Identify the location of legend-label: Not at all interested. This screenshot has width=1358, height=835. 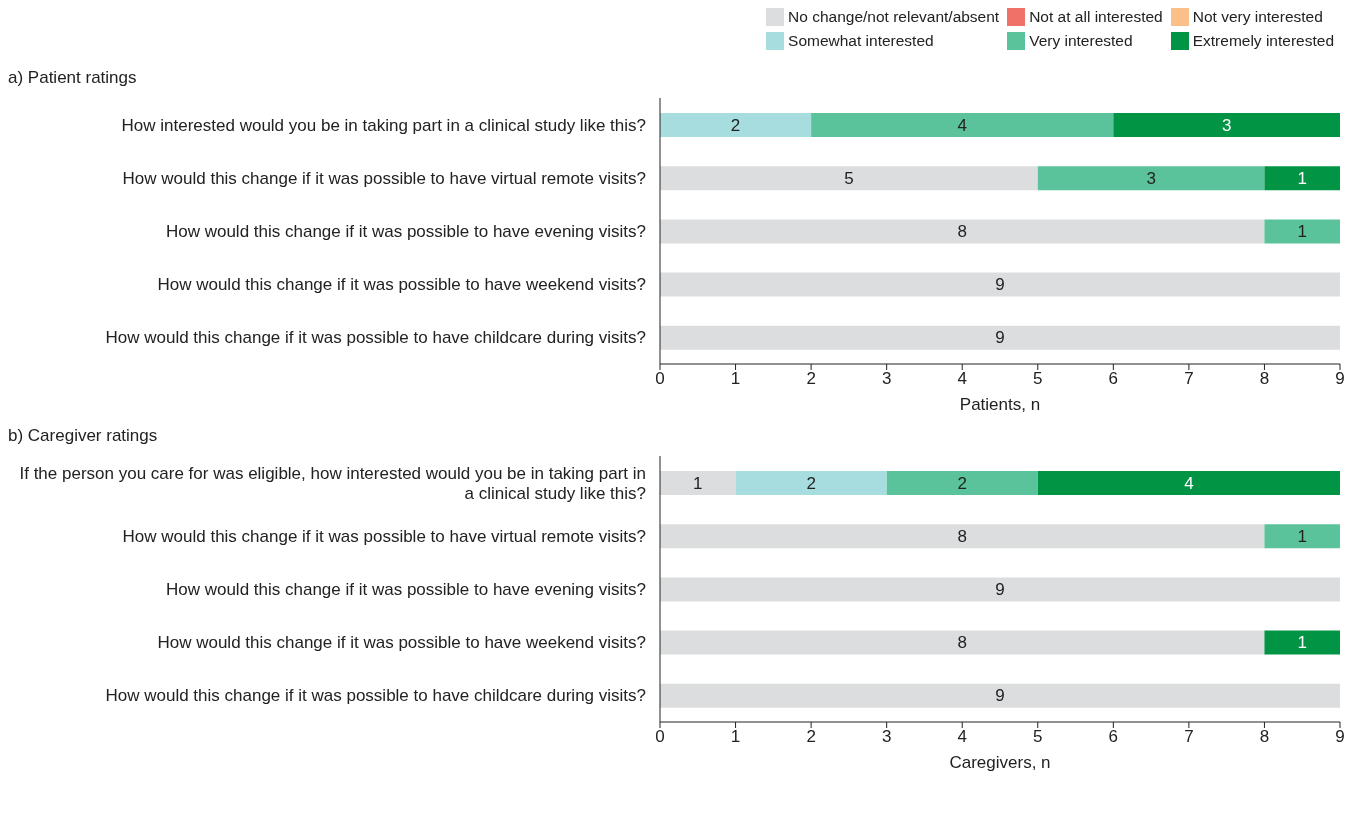
(1096, 17).